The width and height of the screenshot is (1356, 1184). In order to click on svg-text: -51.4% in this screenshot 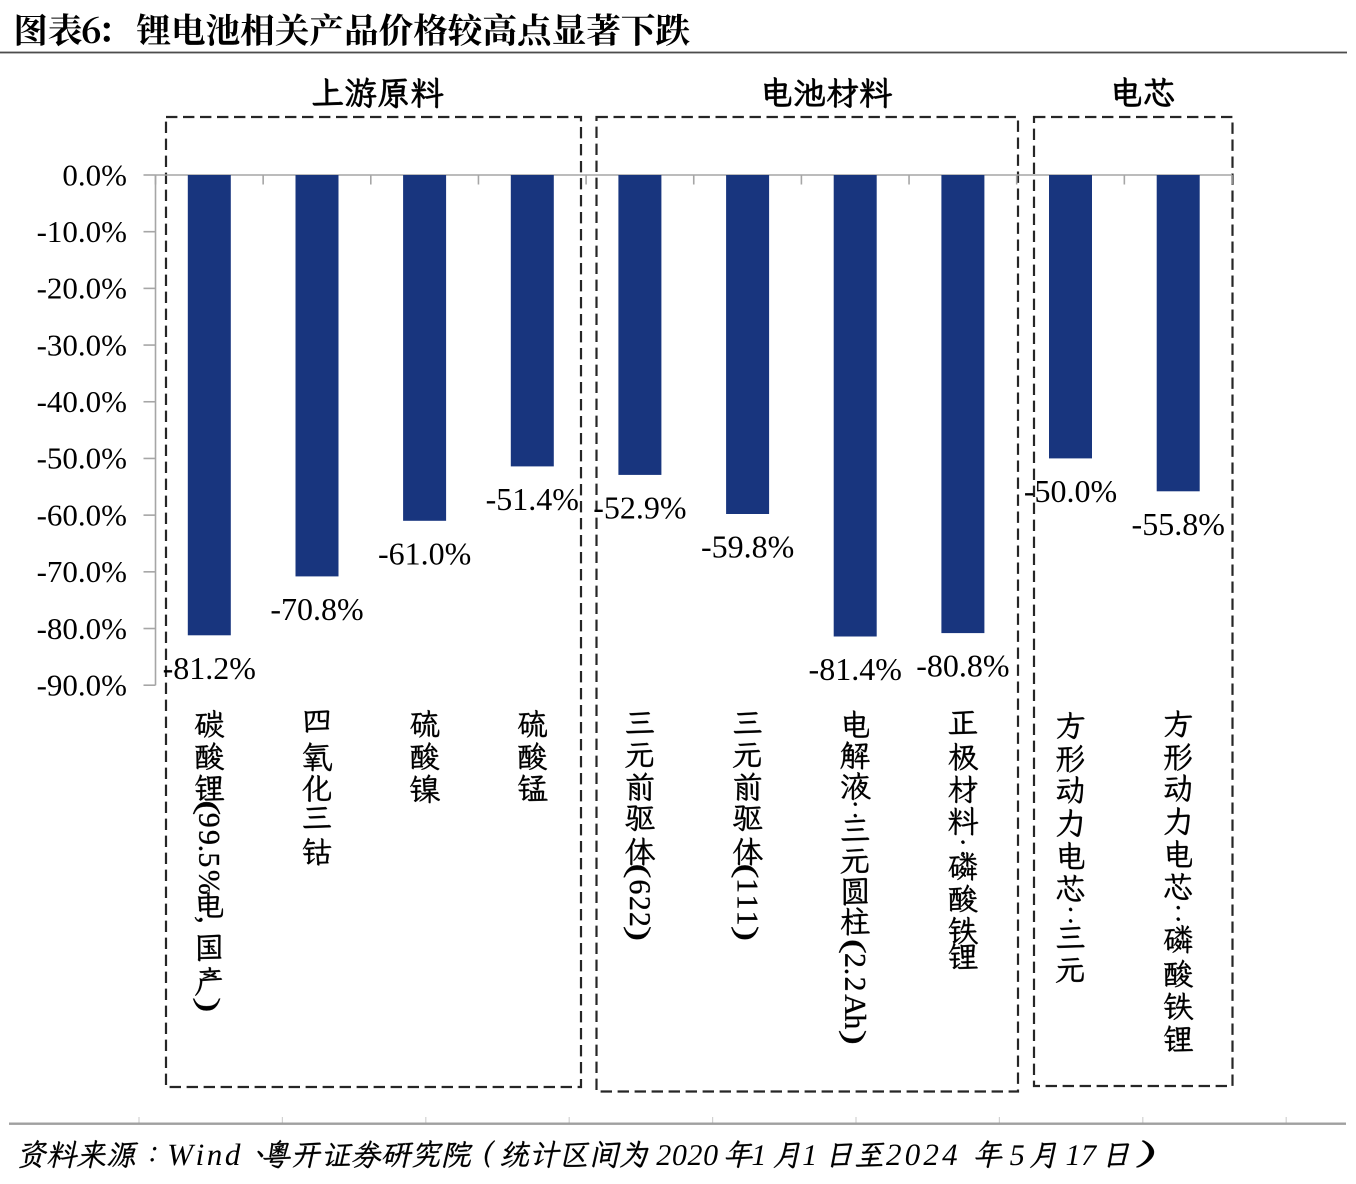, I will do `click(532, 499)`.